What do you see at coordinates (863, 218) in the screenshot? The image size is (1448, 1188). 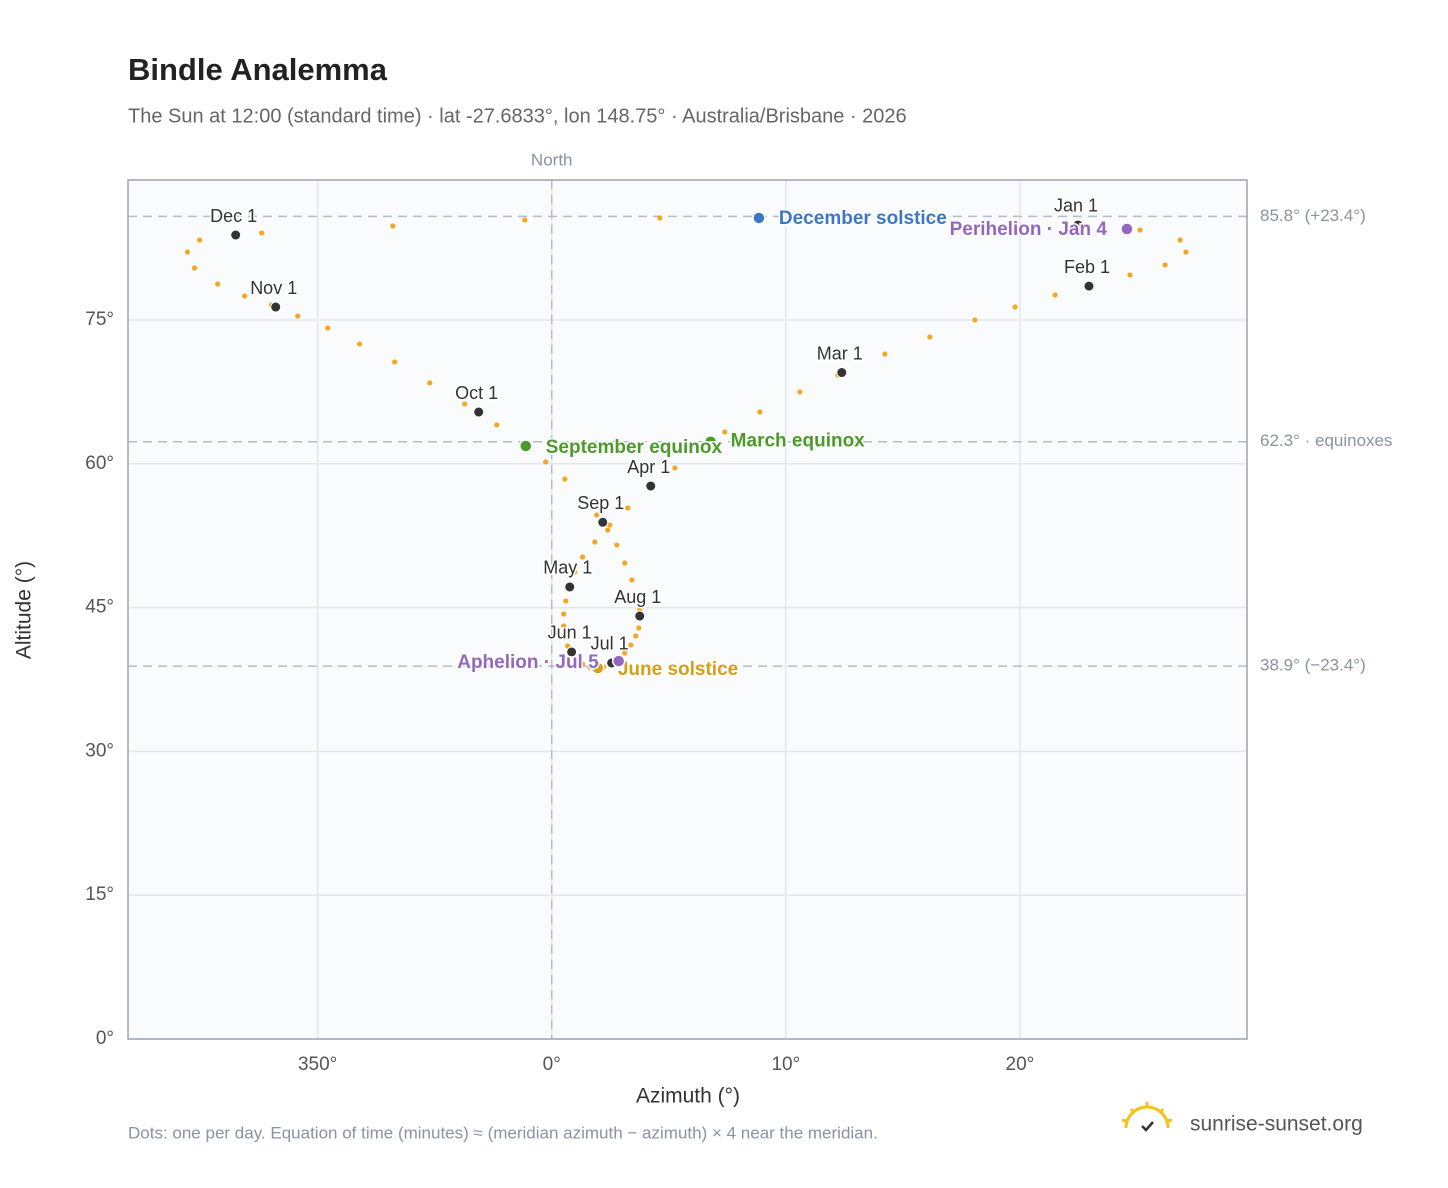 I see `event-label: December solstice` at bounding box center [863, 218].